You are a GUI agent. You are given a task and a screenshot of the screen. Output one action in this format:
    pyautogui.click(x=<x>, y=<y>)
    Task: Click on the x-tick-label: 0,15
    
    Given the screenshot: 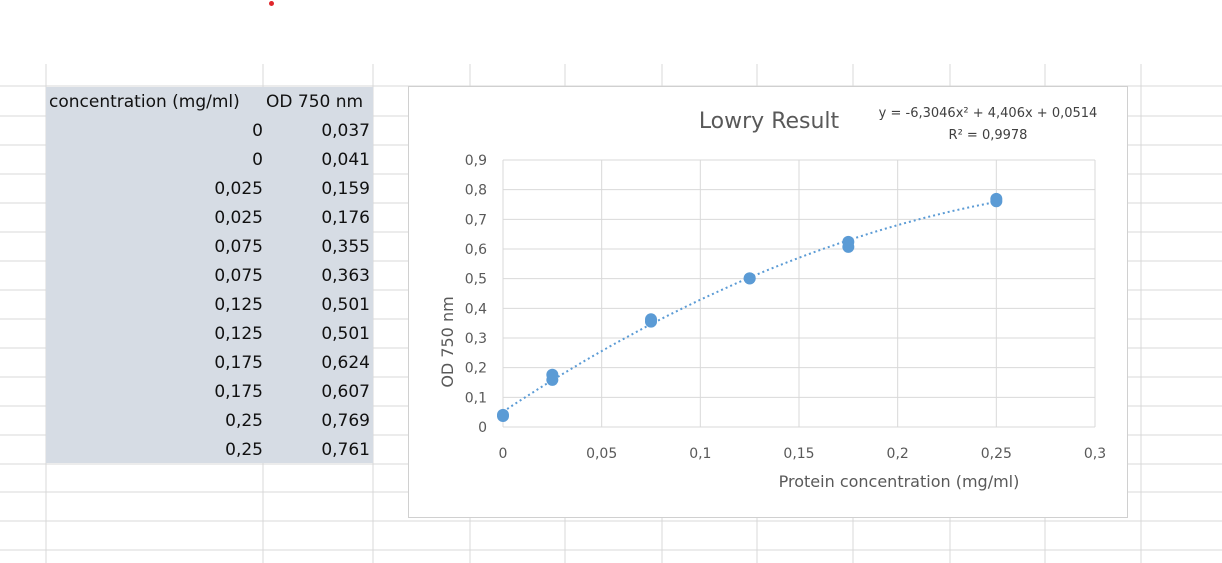 What is the action you would take?
    pyautogui.click(x=798, y=454)
    